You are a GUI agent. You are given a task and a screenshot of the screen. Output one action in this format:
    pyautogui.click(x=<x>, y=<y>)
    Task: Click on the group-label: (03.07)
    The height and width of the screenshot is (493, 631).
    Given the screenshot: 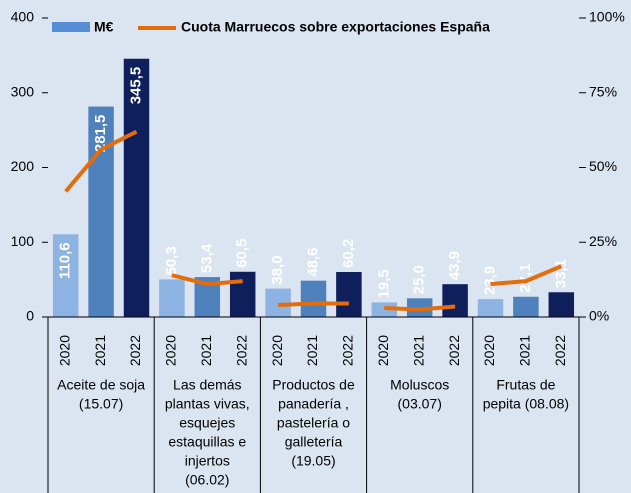 What is the action you would take?
    pyautogui.click(x=420, y=404)
    